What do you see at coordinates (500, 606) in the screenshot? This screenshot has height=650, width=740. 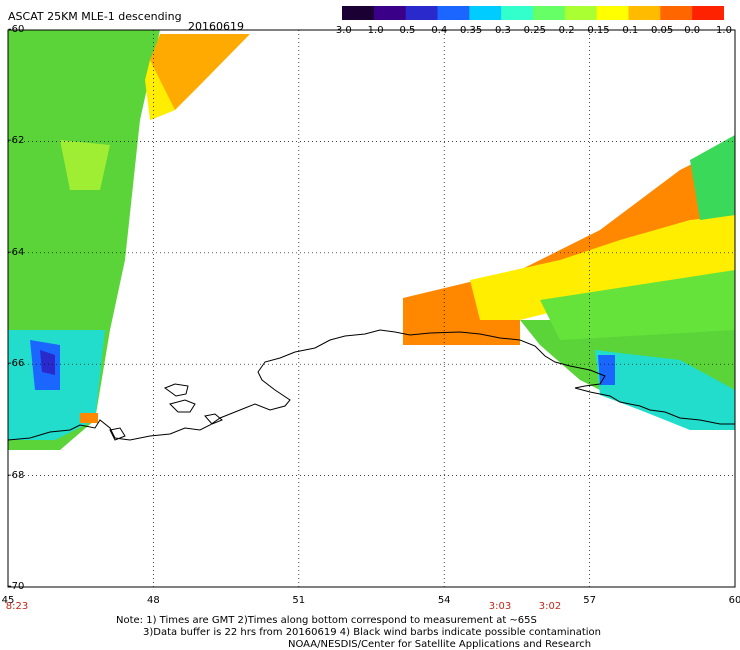 I see `time-label: 3:03` at bounding box center [500, 606].